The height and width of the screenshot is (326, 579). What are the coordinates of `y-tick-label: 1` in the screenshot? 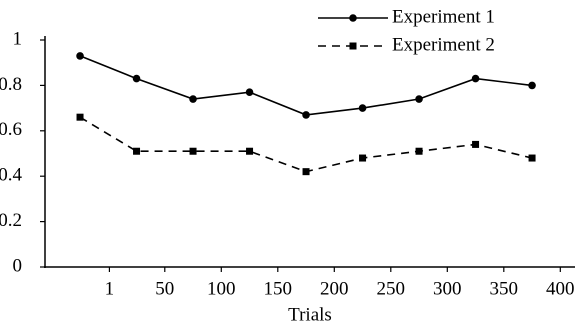 It's located at (18, 38).